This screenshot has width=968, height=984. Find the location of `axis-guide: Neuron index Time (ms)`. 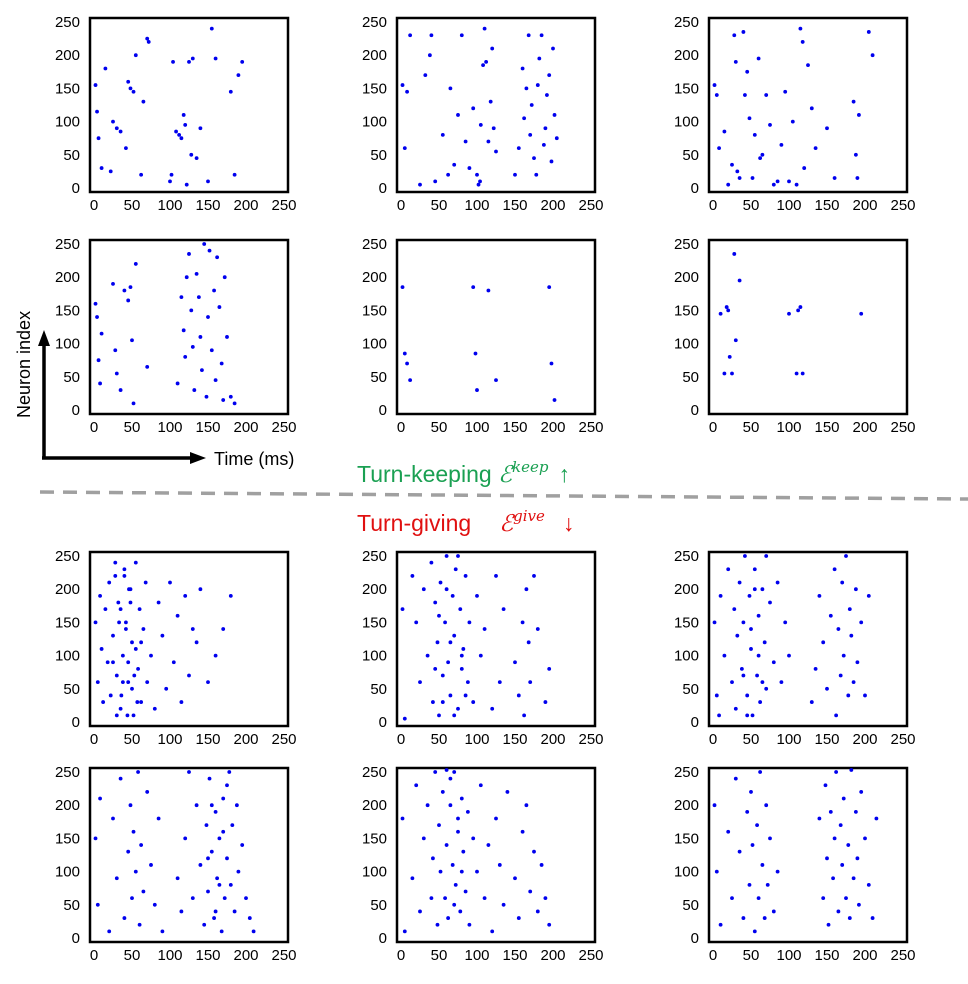

axis-guide: Neuron index Time (ms) is located at coordinates (154, 390).